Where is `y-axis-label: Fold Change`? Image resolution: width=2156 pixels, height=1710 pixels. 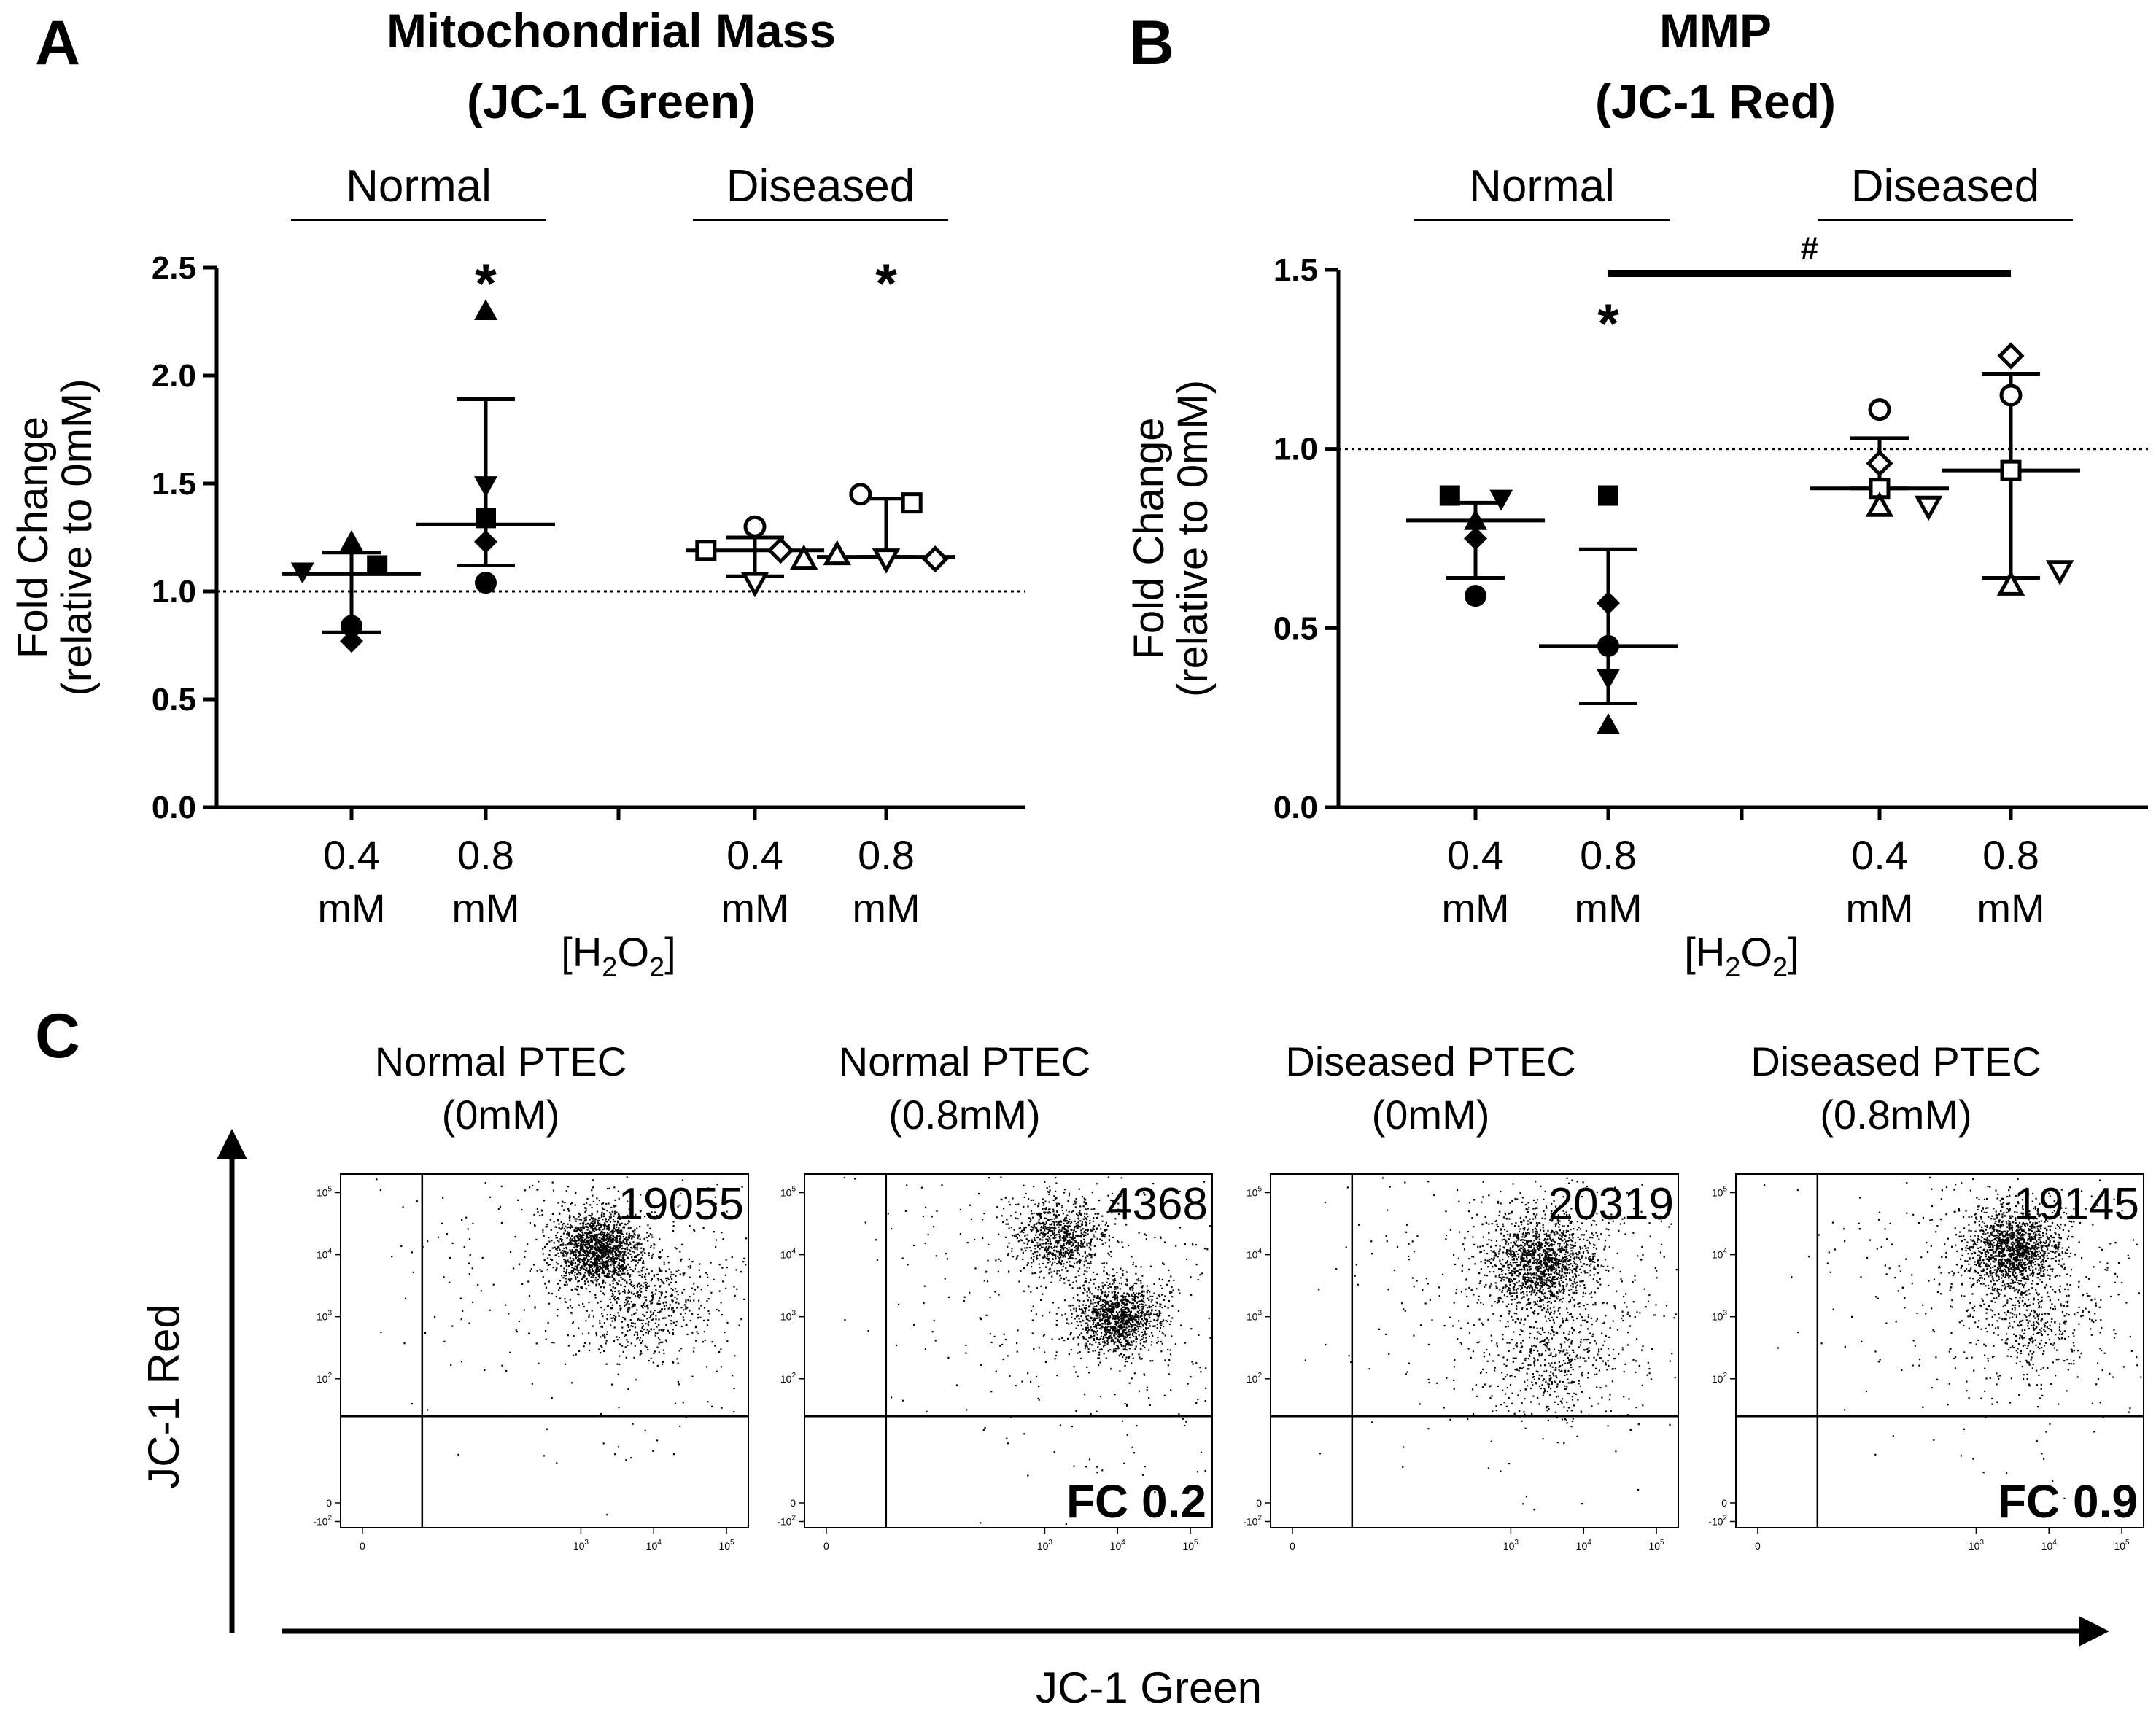
y-axis-label: Fold Change is located at coordinates (1149, 538).